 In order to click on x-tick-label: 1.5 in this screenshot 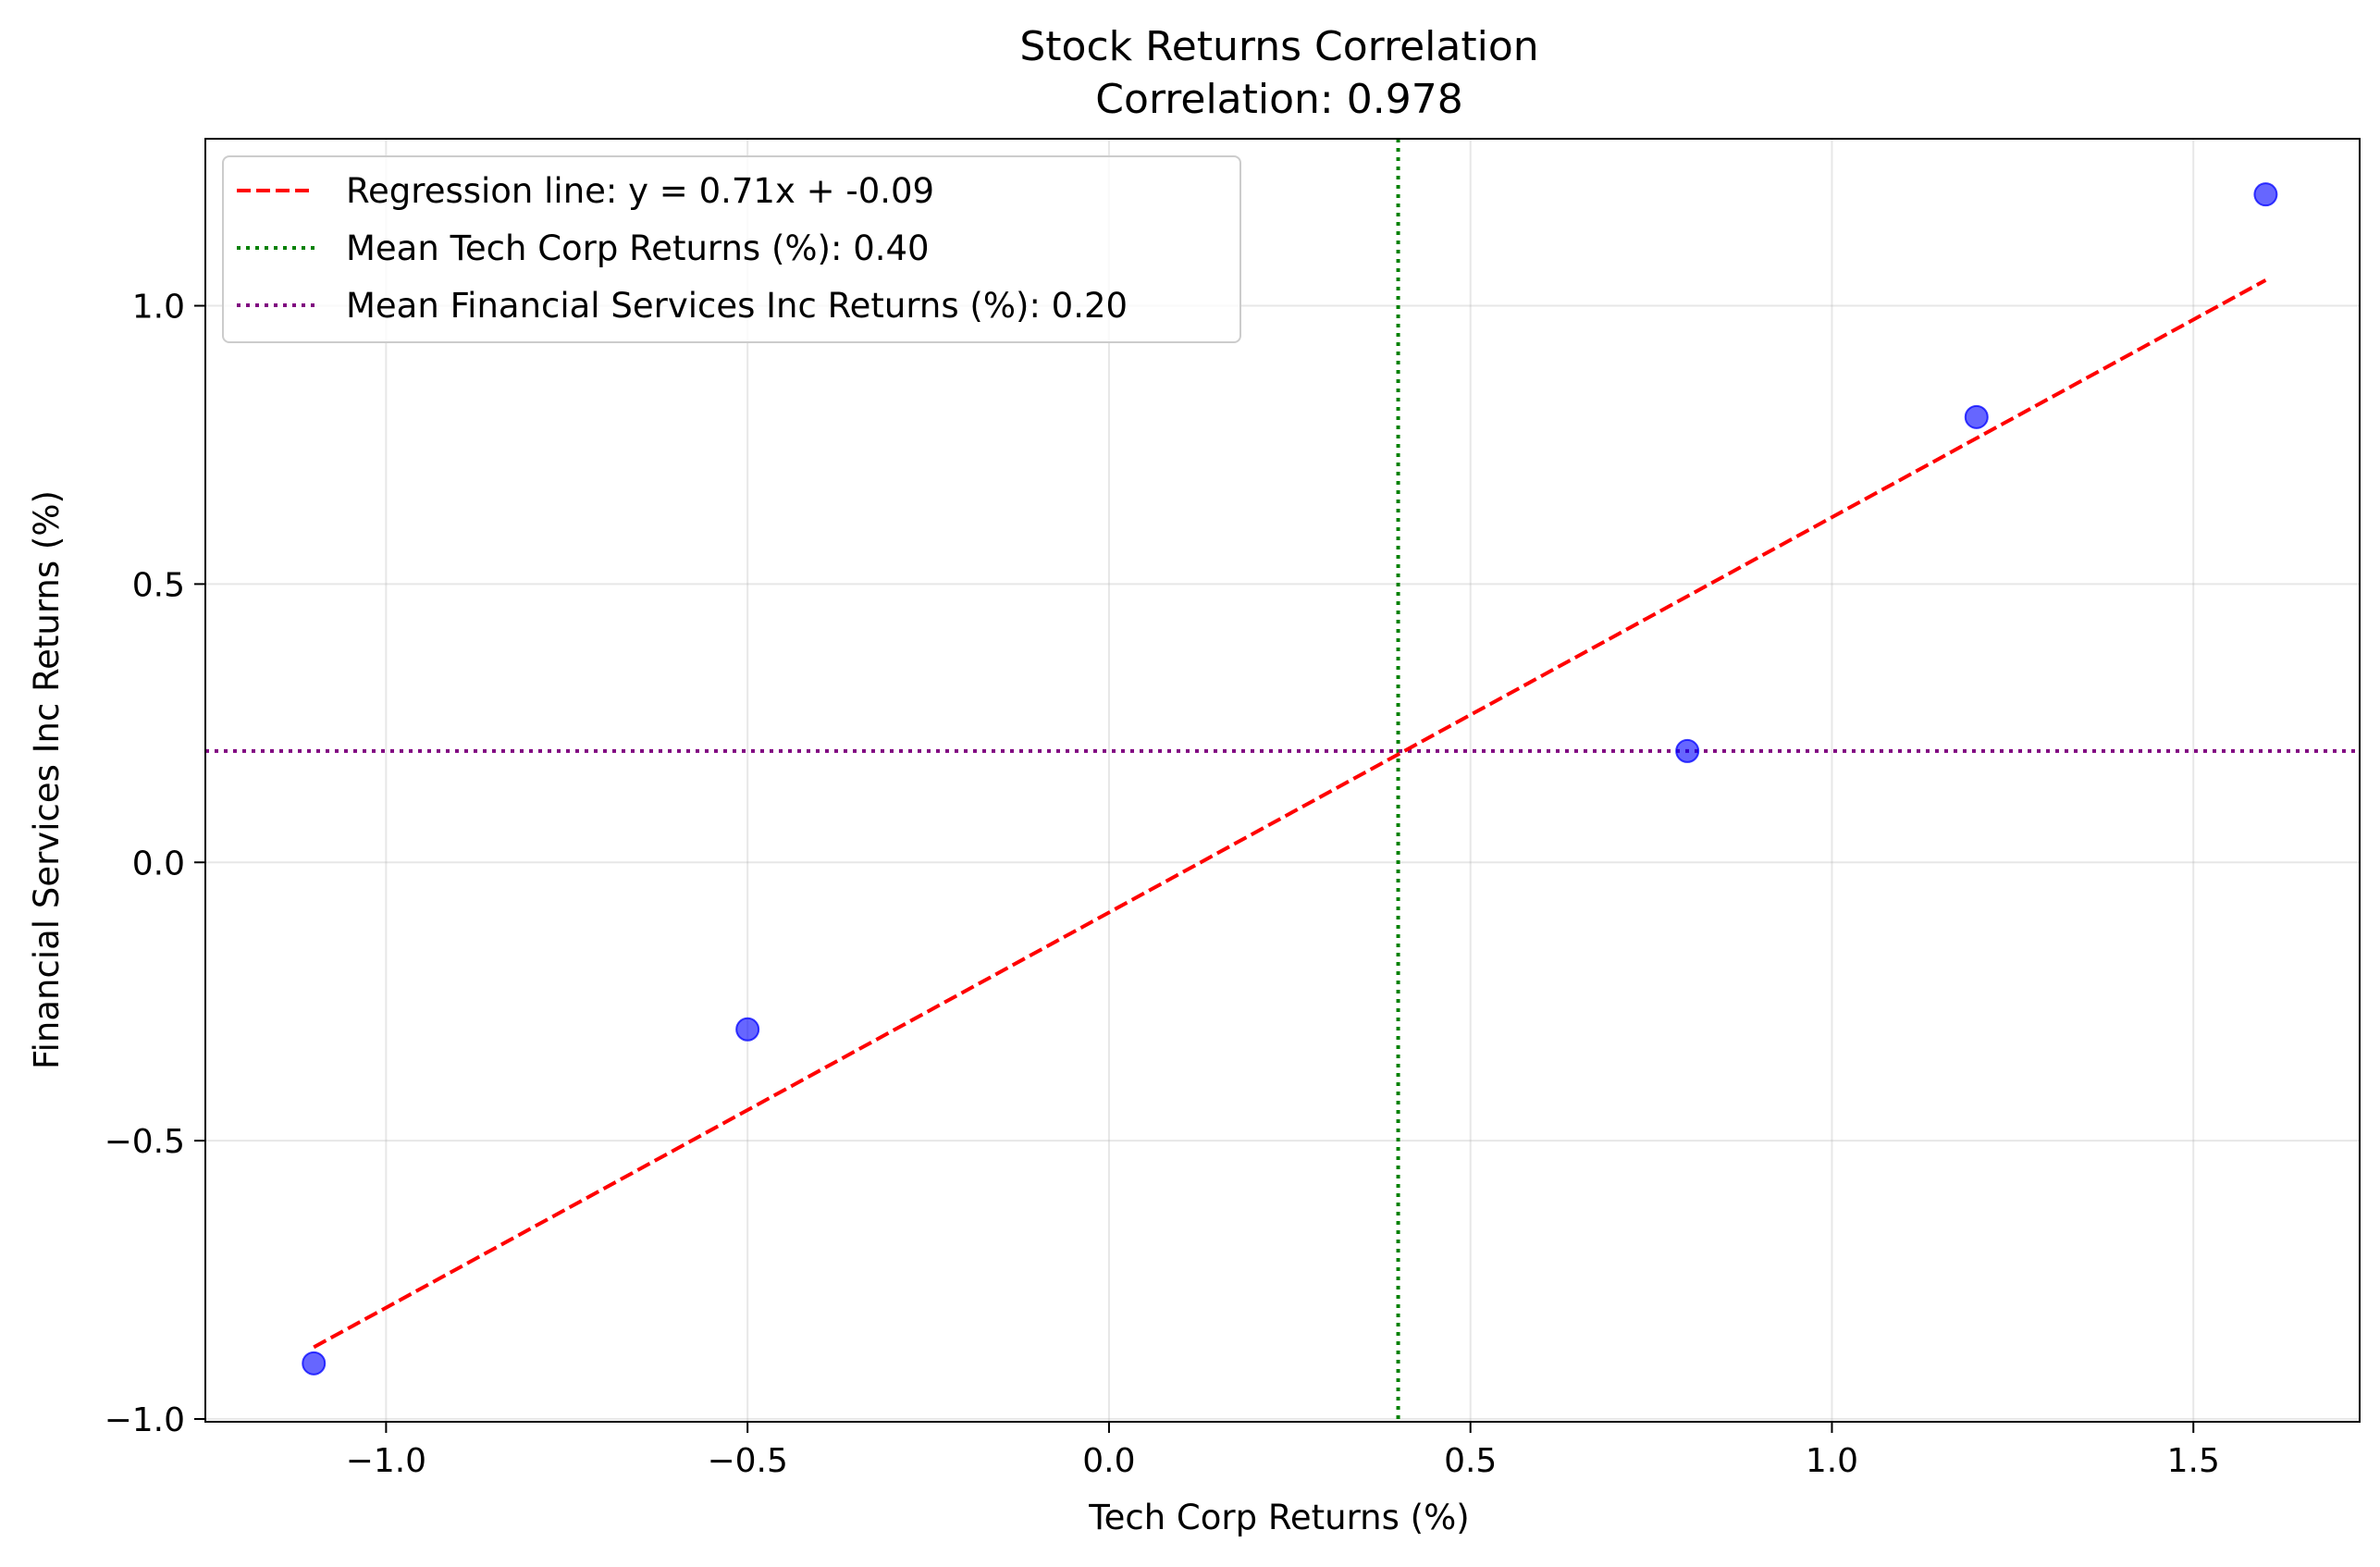, I will do `click(2193, 1461)`.